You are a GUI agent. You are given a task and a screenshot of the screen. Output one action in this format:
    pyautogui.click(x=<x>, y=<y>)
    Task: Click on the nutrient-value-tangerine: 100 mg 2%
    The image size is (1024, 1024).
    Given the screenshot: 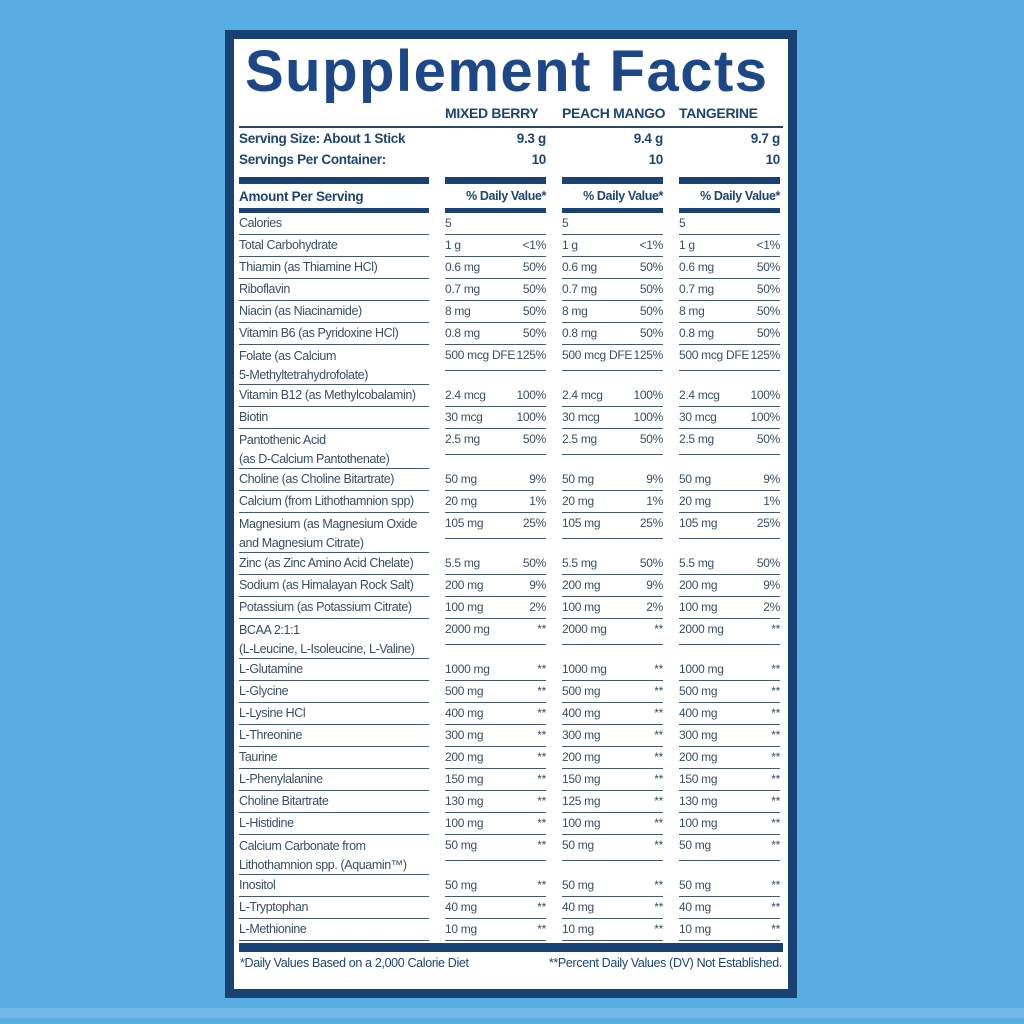 What is the action you would take?
    pyautogui.click(x=729, y=608)
    